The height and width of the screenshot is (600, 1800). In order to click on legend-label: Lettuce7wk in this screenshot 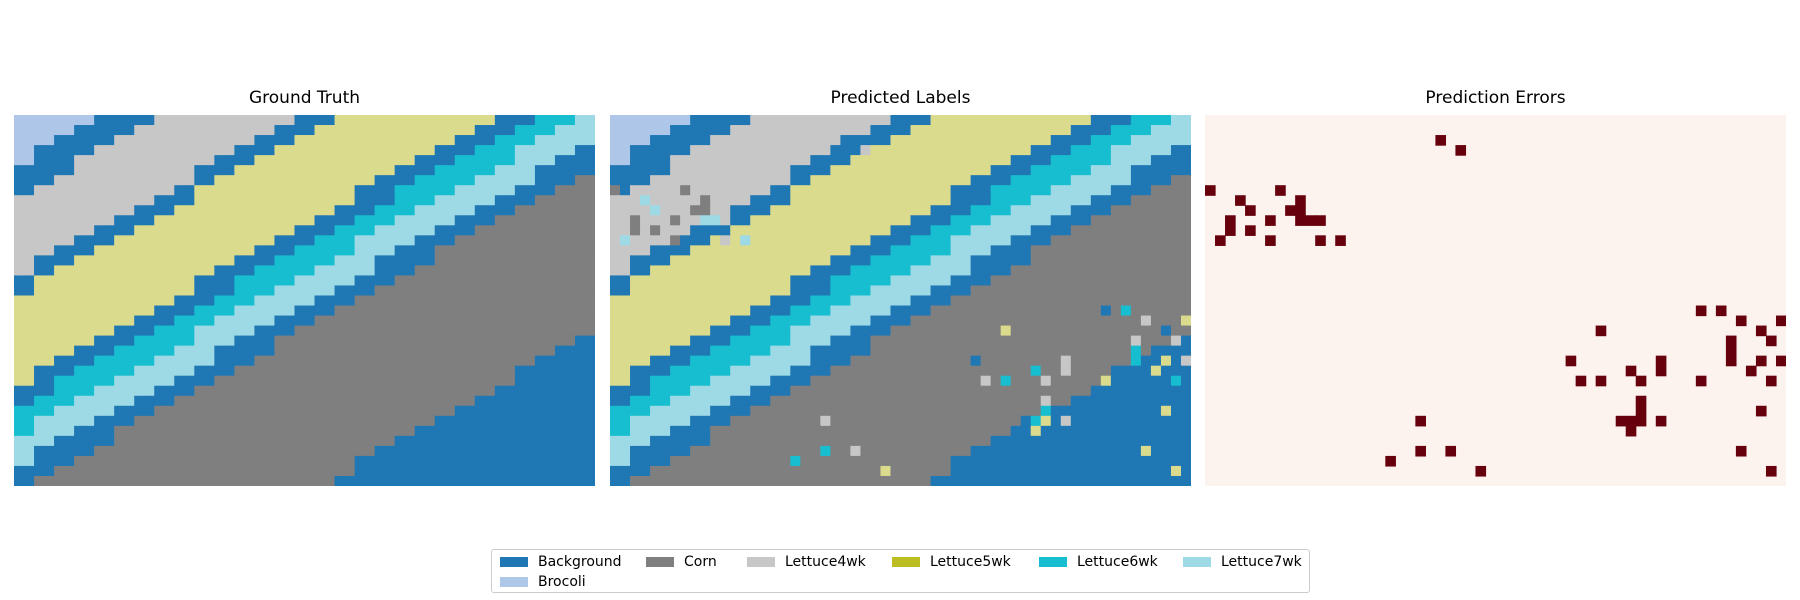, I will do `click(1261, 562)`.